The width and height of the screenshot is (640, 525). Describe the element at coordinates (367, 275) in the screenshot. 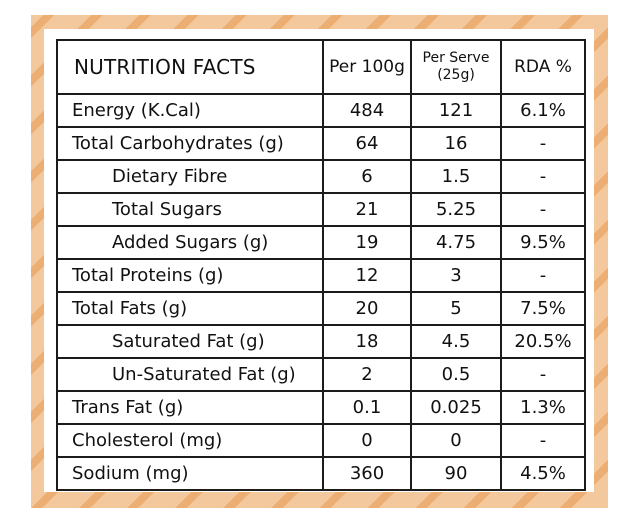

I see `value-per-100g: 12` at that location.